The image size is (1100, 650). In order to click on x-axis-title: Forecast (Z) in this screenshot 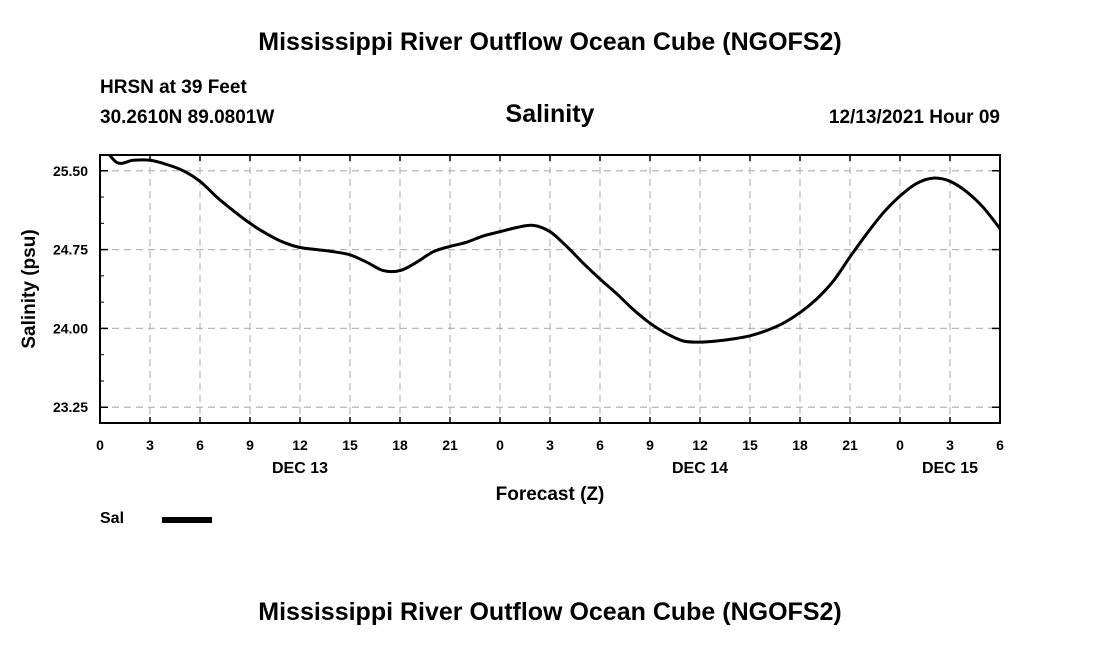, I will do `click(550, 494)`.